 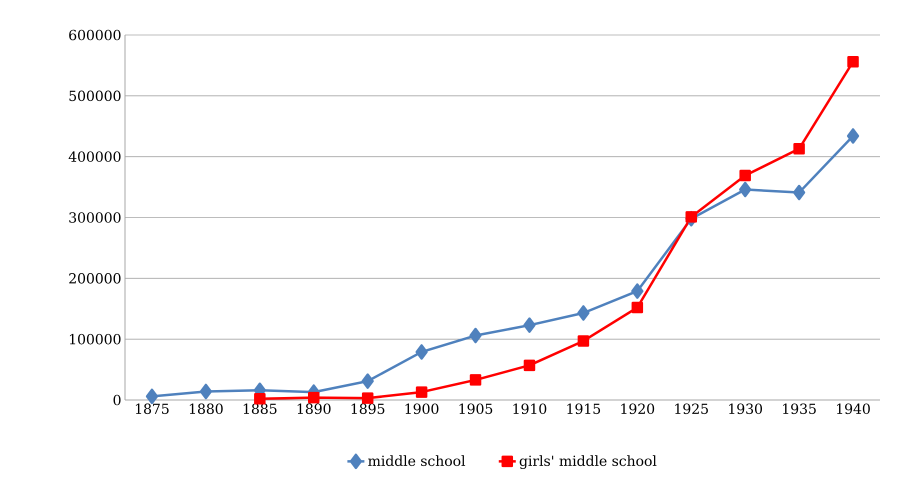 What do you see at coordinates (95, 35) in the screenshot?
I see `y-tick-label: 600000` at bounding box center [95, 35].